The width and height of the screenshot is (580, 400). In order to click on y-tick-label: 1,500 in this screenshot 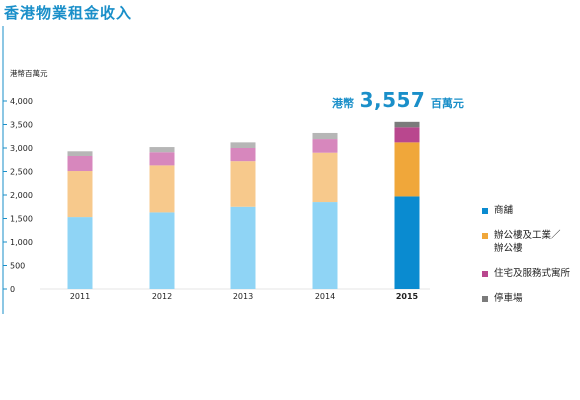, I will do `click(21, 219)`.